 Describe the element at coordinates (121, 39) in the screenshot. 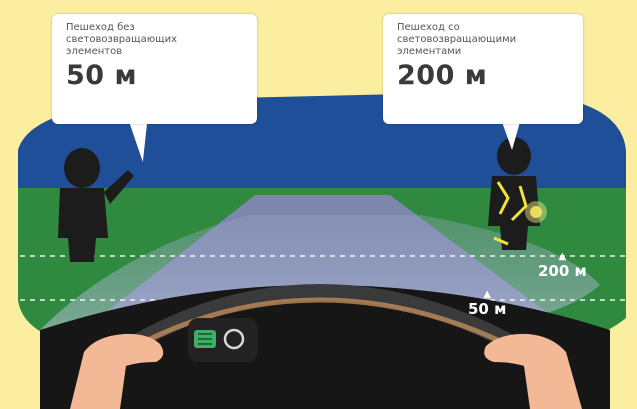

I see `bubble-left-description: Пешеход без световозвращающих элементов` at that location.